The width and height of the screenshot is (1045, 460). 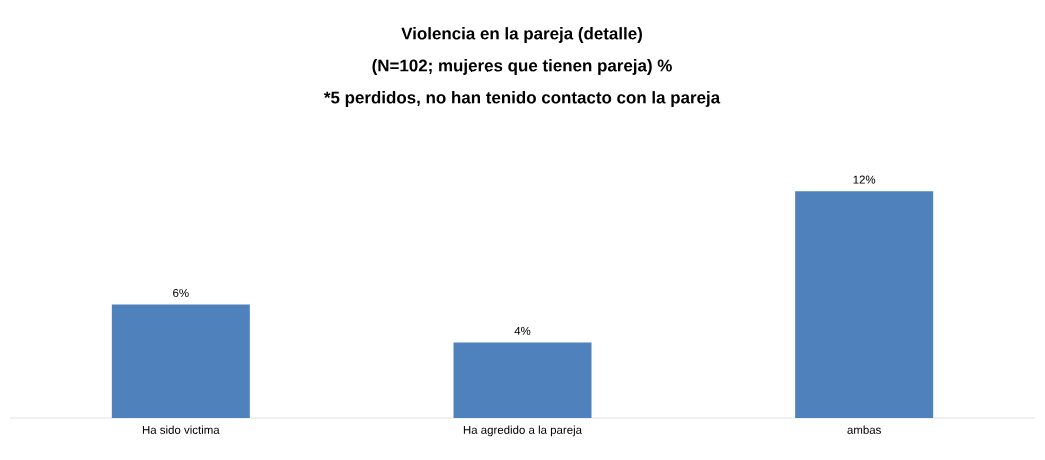 I want to click on x-tick-label: ambas, so click(x=864, y=429).